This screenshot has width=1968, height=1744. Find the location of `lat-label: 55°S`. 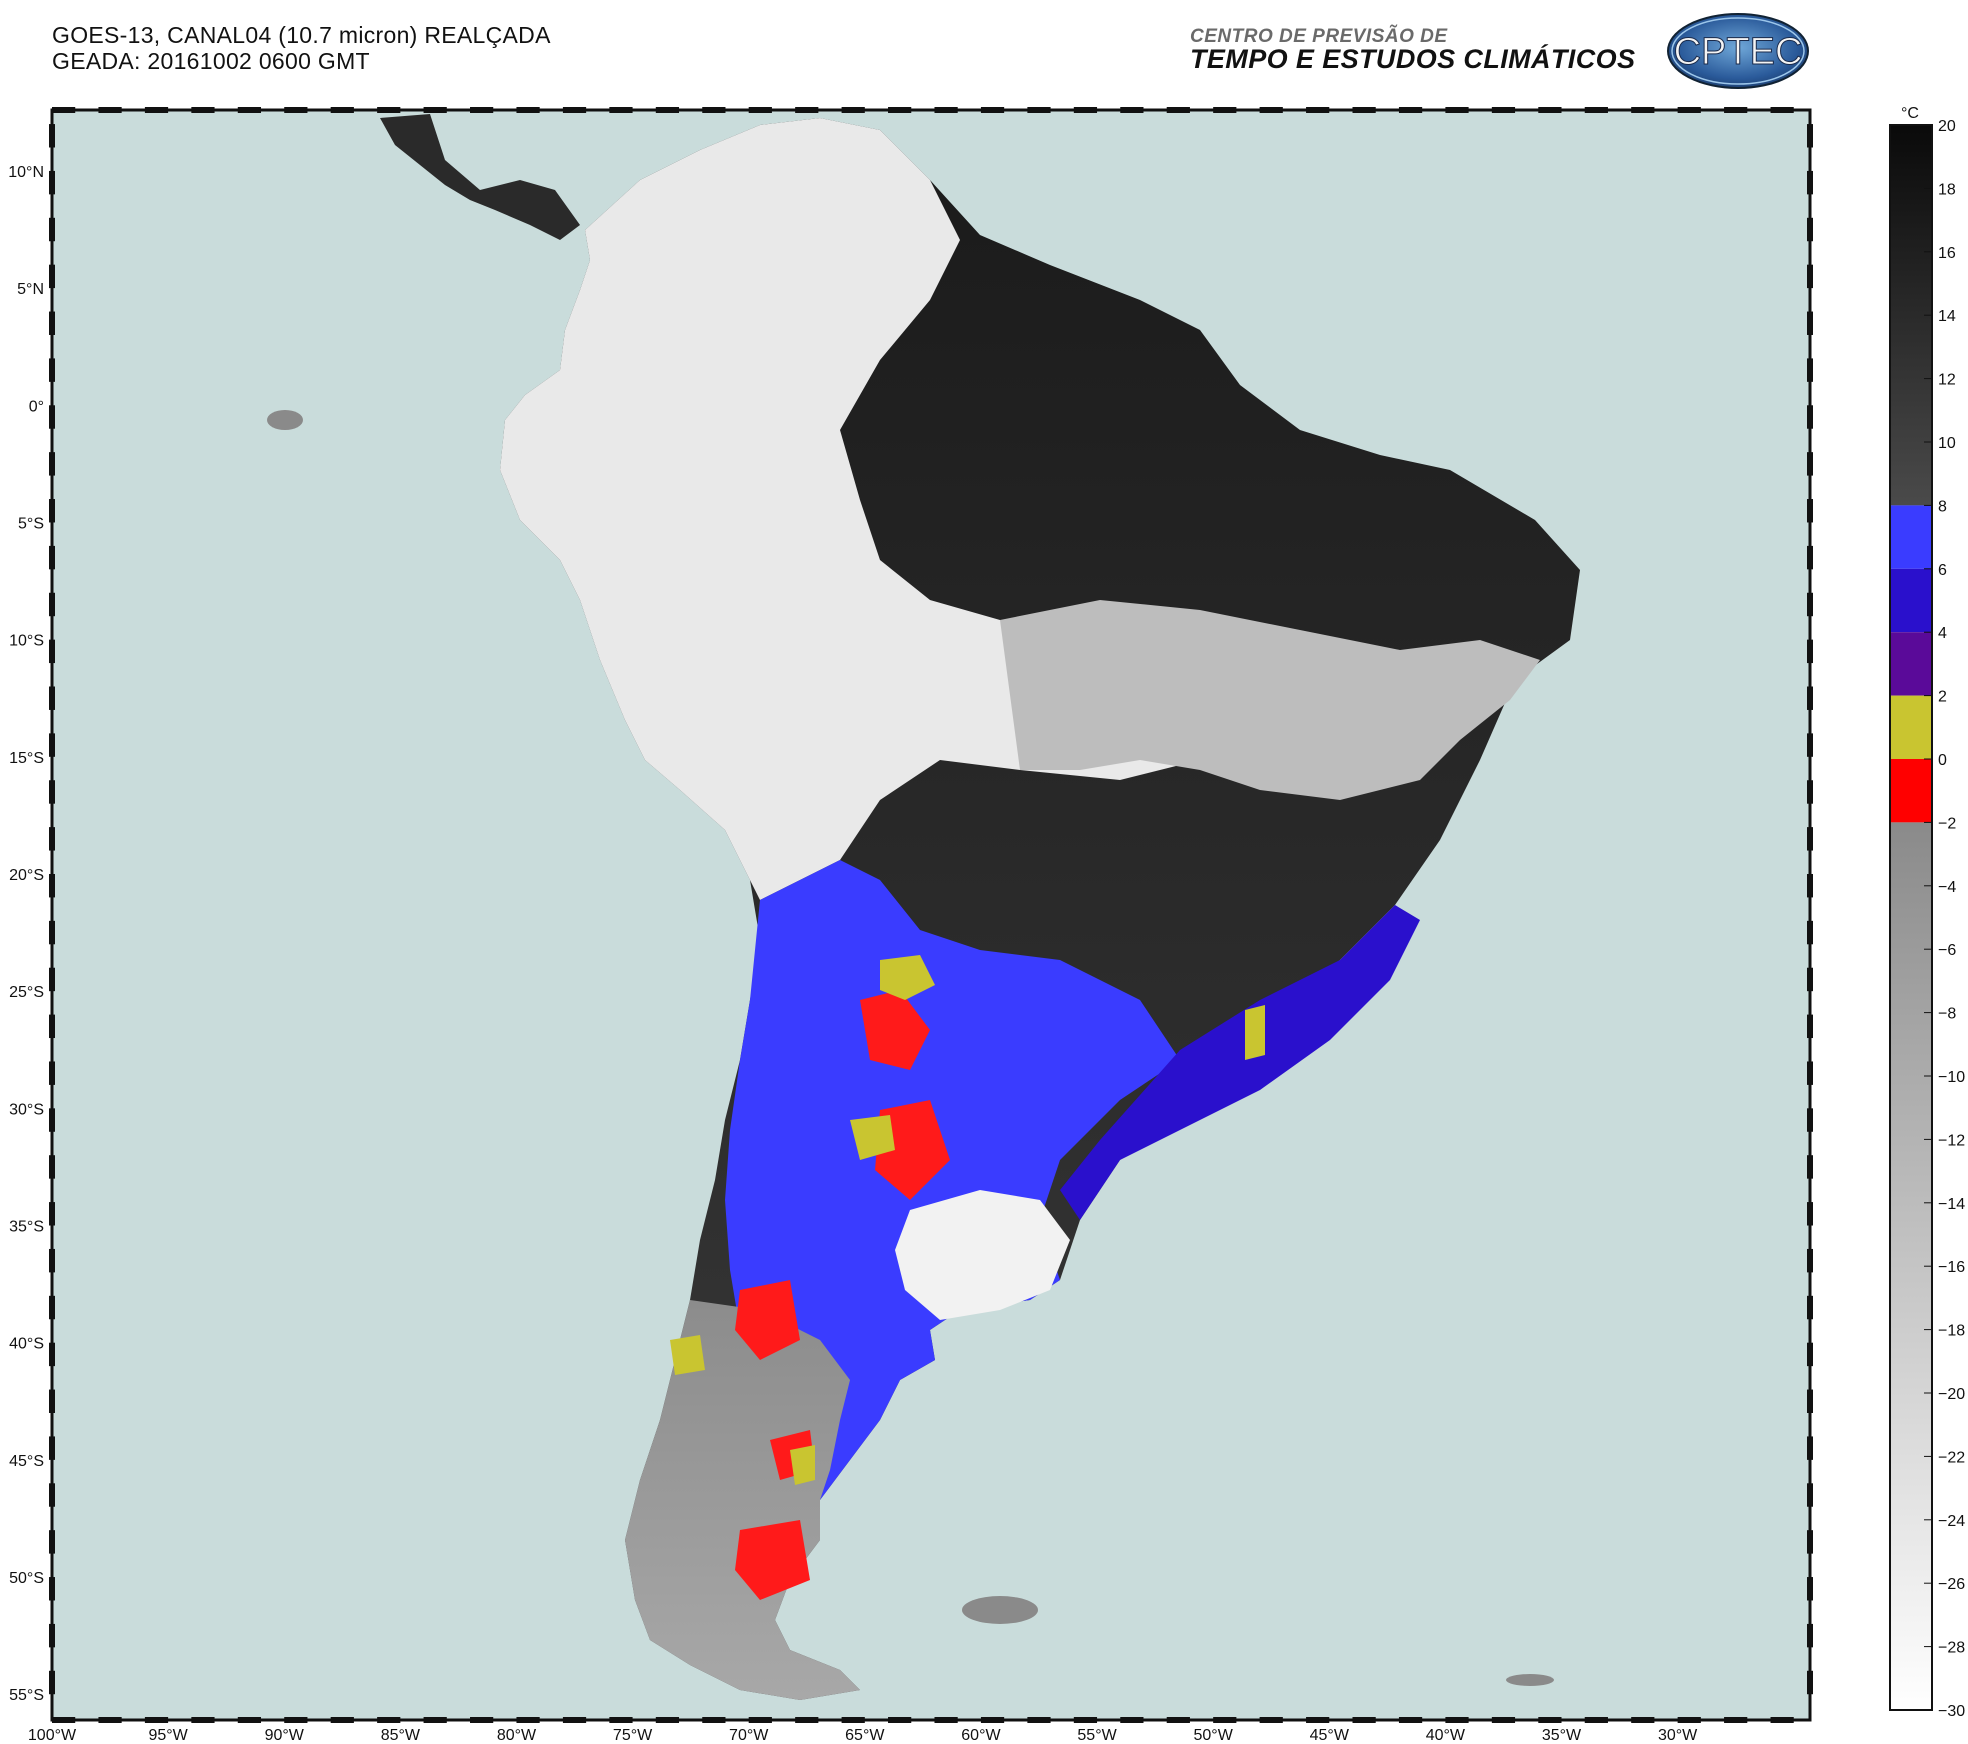

lat-label: 55°S is located at coordinates (26, 1695).